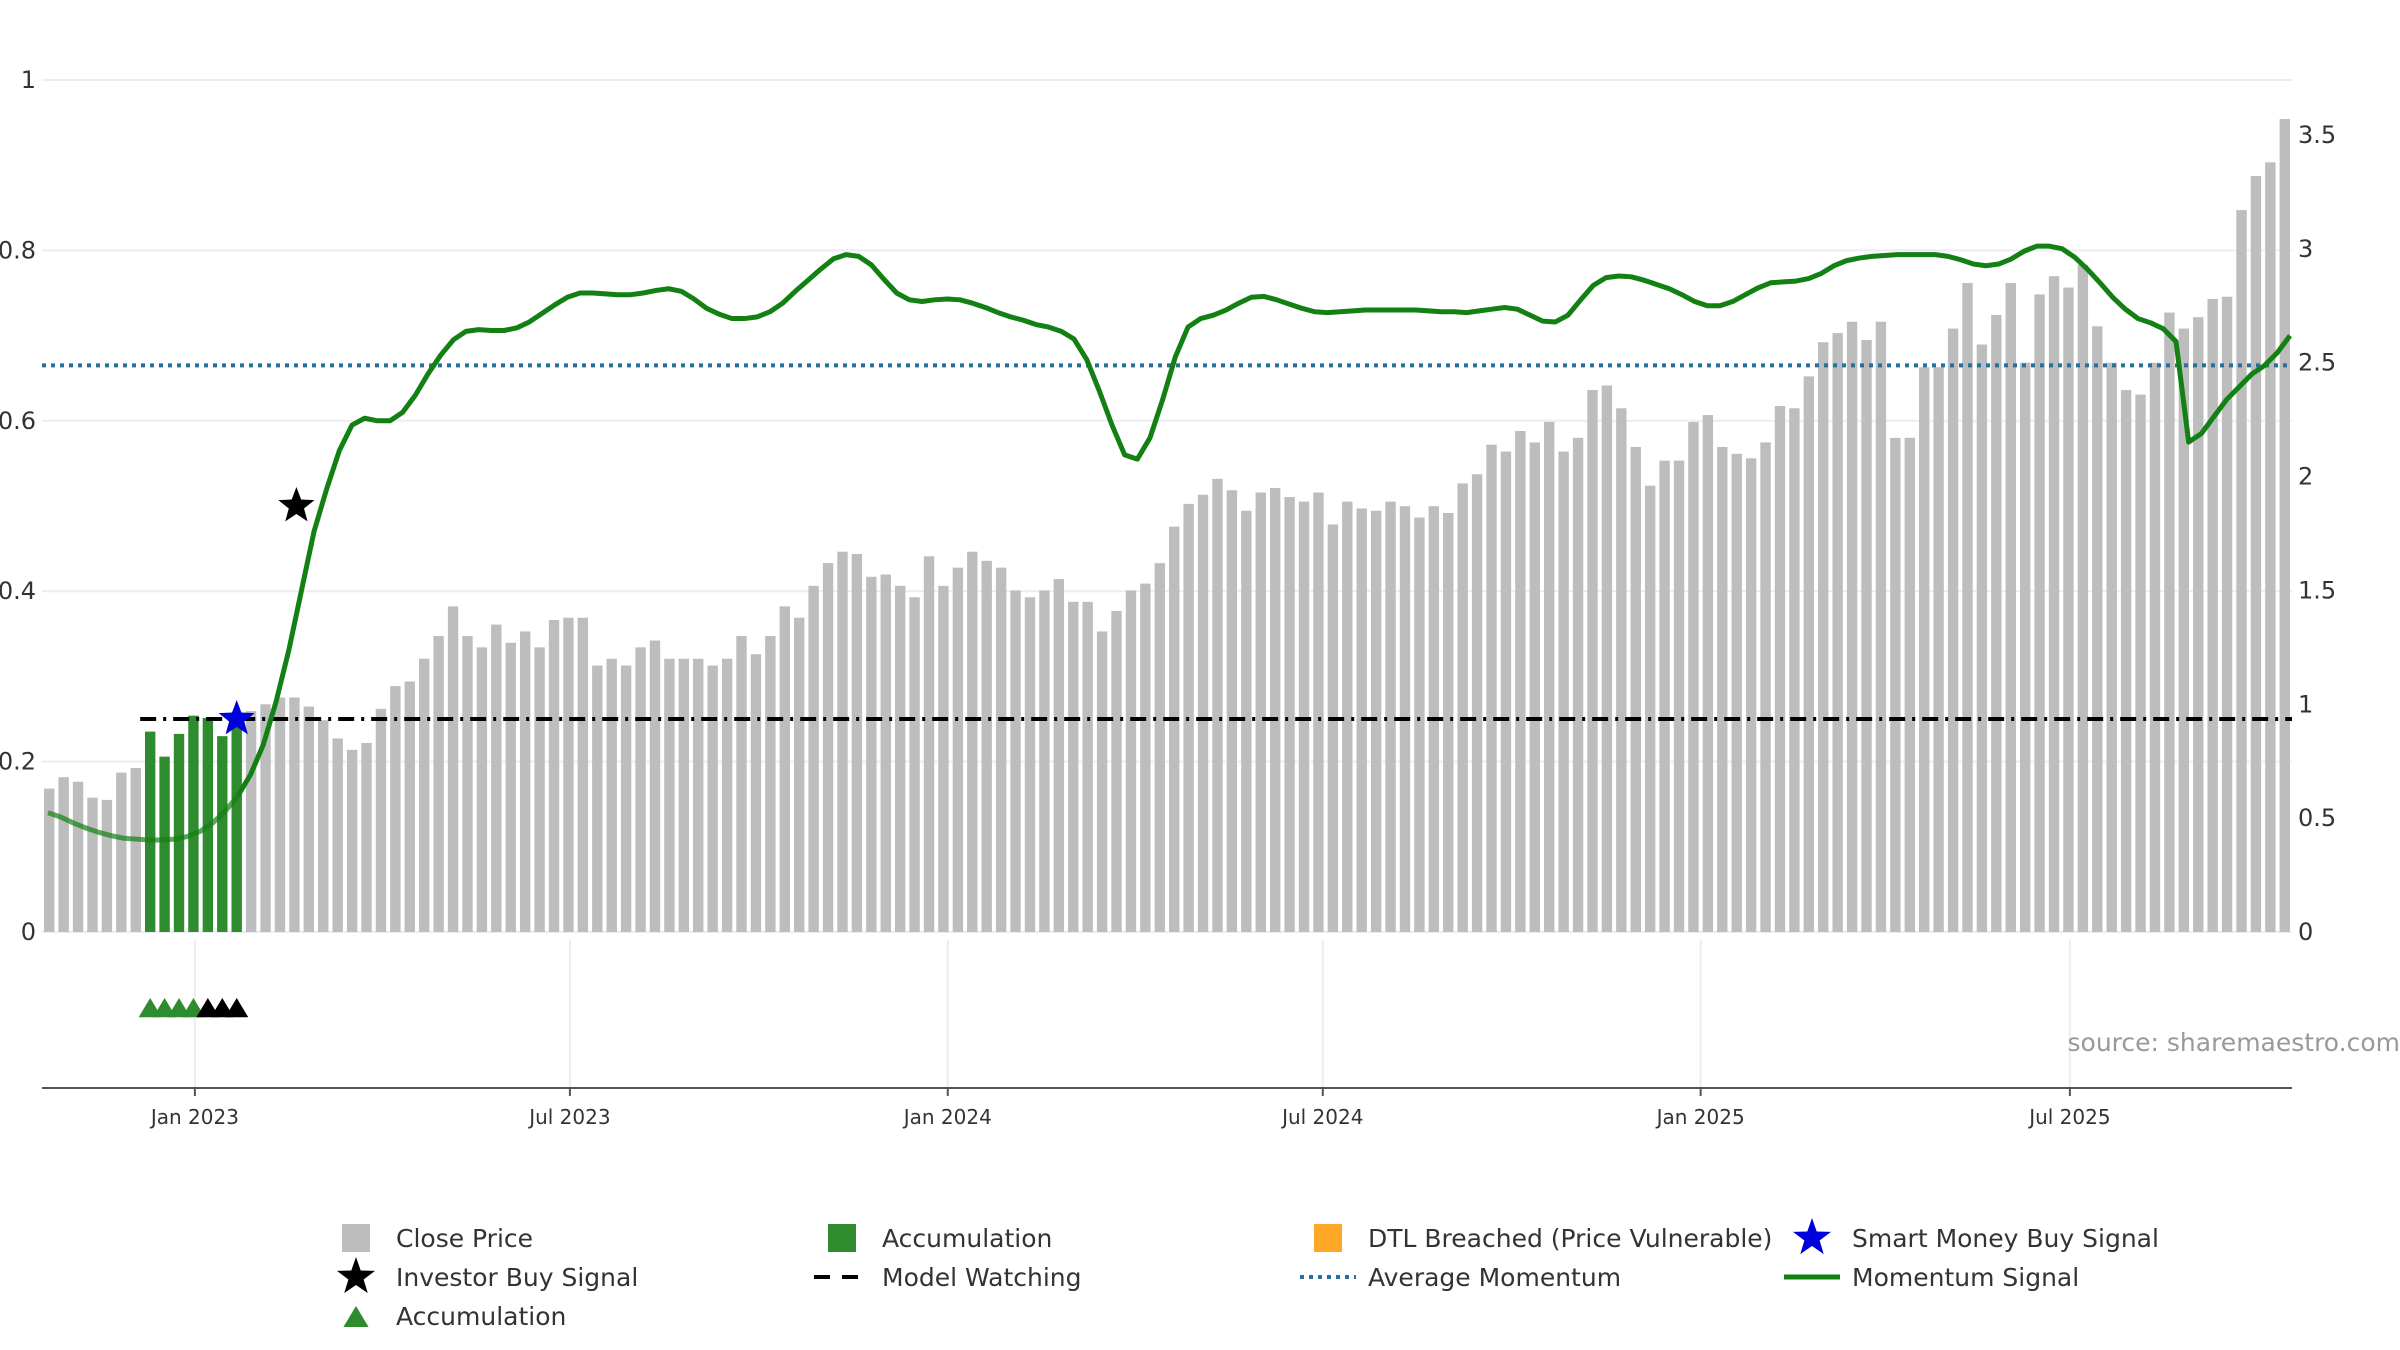 This screenshot has height=1350, width=2400. What do you see at coordinates (2317, 818) in the screenshot?
I see `y-right-tick-label: 0.5` at bounding box center [2317, 818].